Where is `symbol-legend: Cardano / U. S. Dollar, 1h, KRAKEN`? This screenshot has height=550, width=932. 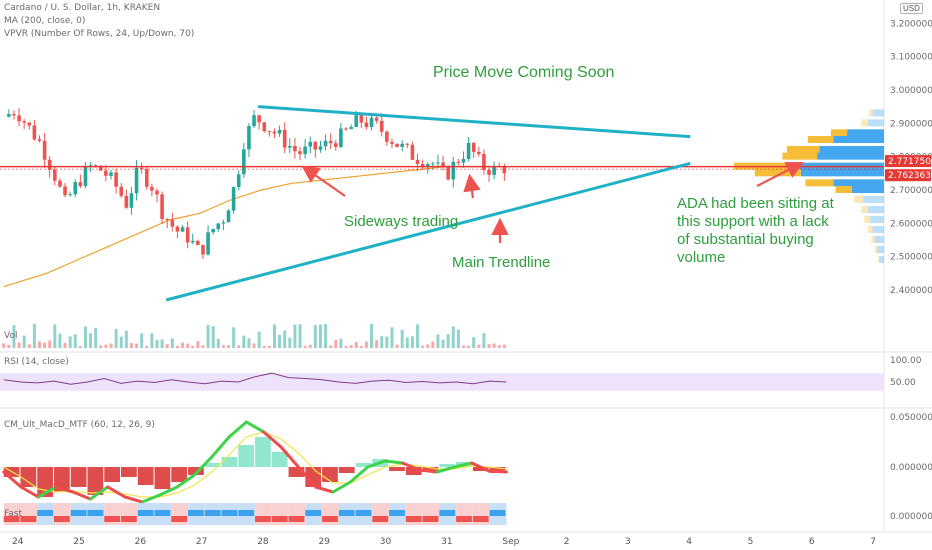
symbol-legend: Cardano / U. S. Dollar, 1h, KRAKEN is located at coordinates (82, 8).